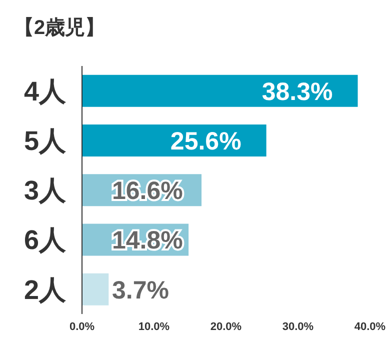  Describe the element at coordinates (206, 142) in the screenshot. I see `data-label: 25.6%` at that location.